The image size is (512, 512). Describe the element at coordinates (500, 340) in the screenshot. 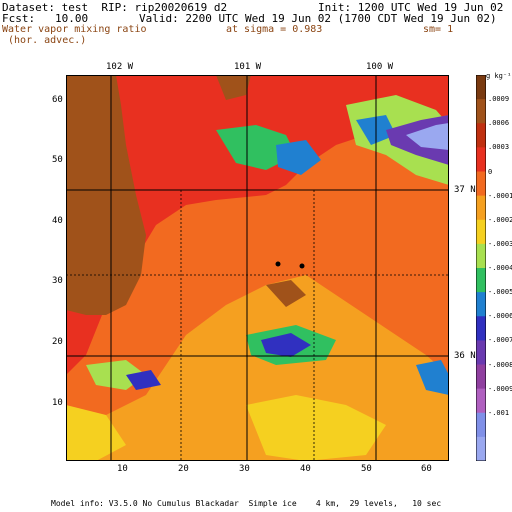

I see `colorbar-label: -.0007` at that location.